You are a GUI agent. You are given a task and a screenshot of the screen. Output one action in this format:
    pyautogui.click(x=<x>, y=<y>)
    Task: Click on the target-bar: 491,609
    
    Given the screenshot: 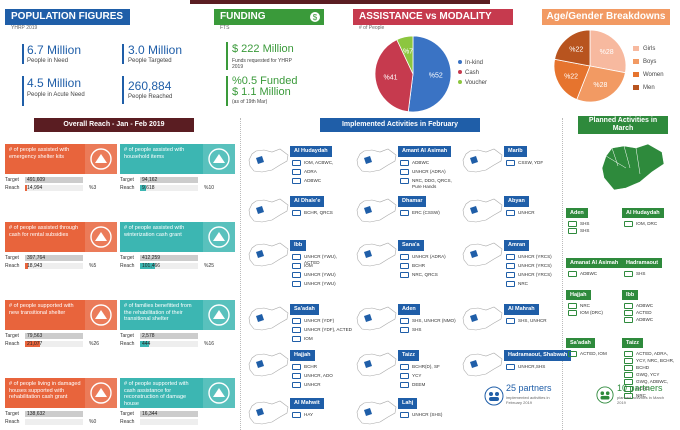 What is the action you would take?
    pyautogui.click(x=54, y=180)
    